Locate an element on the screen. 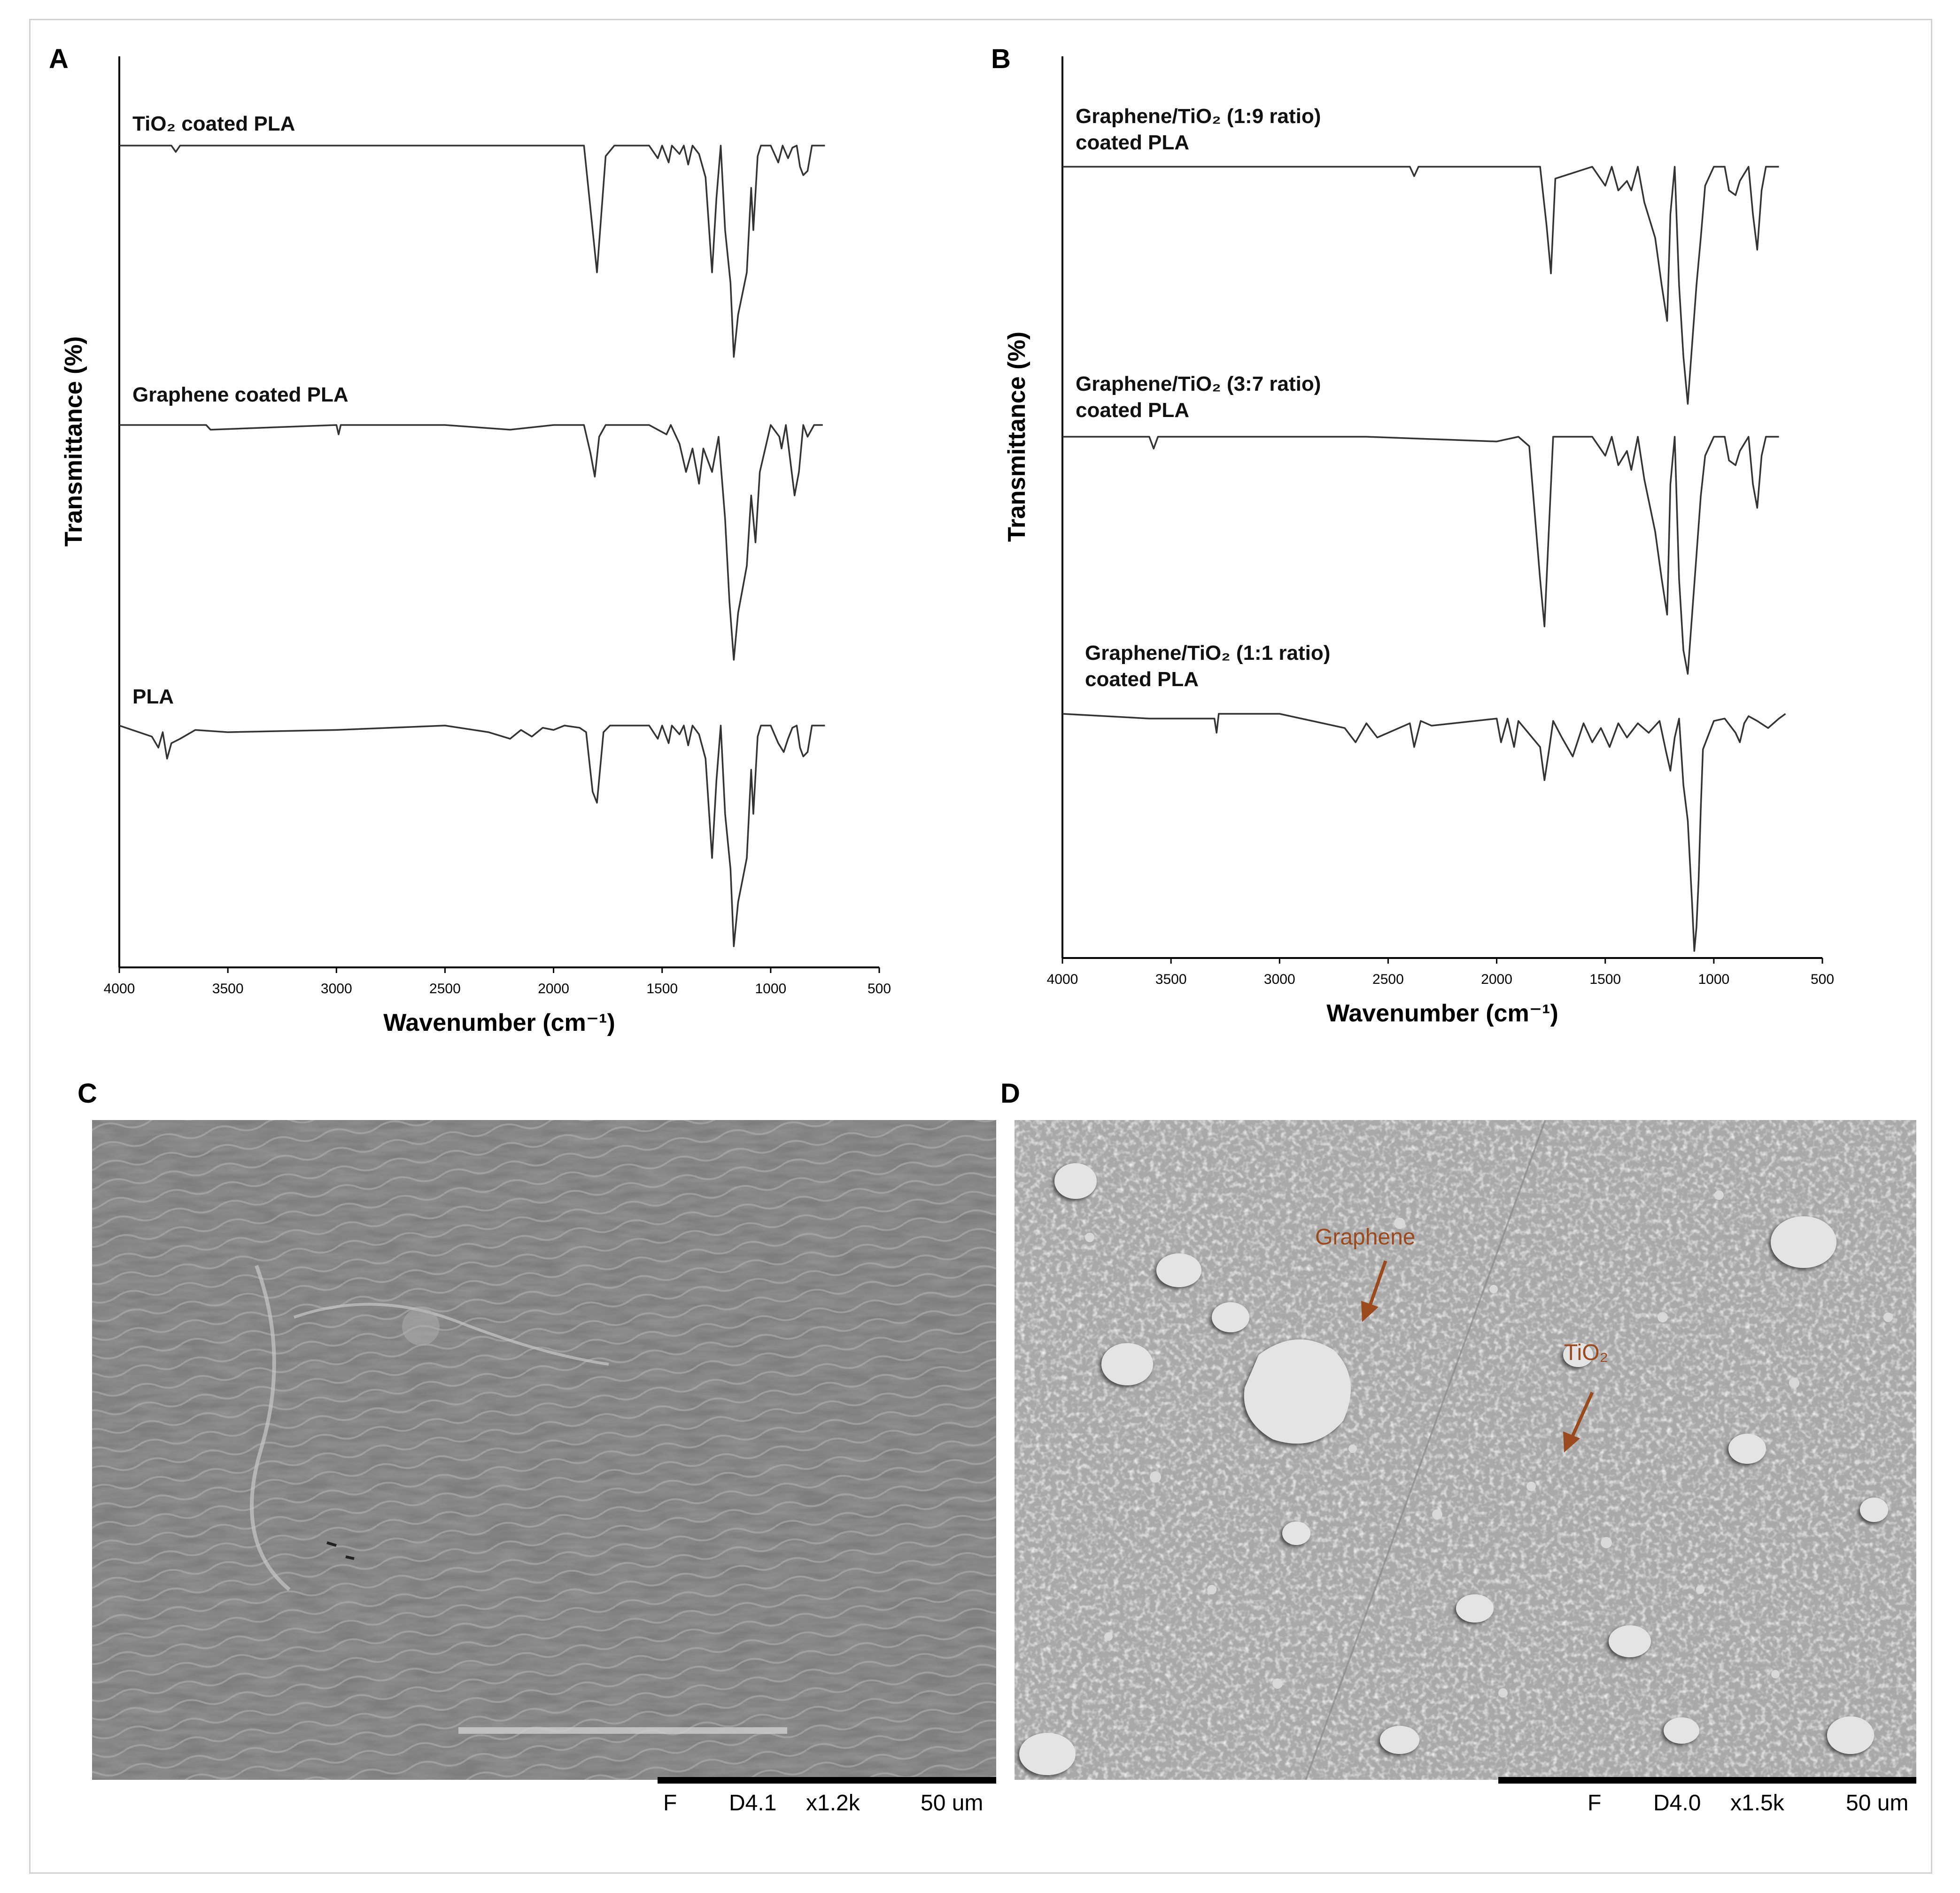 The image size is (1960, 1893). chart-a-x-tick-label: 3500 is located at coordinates (228, 989).